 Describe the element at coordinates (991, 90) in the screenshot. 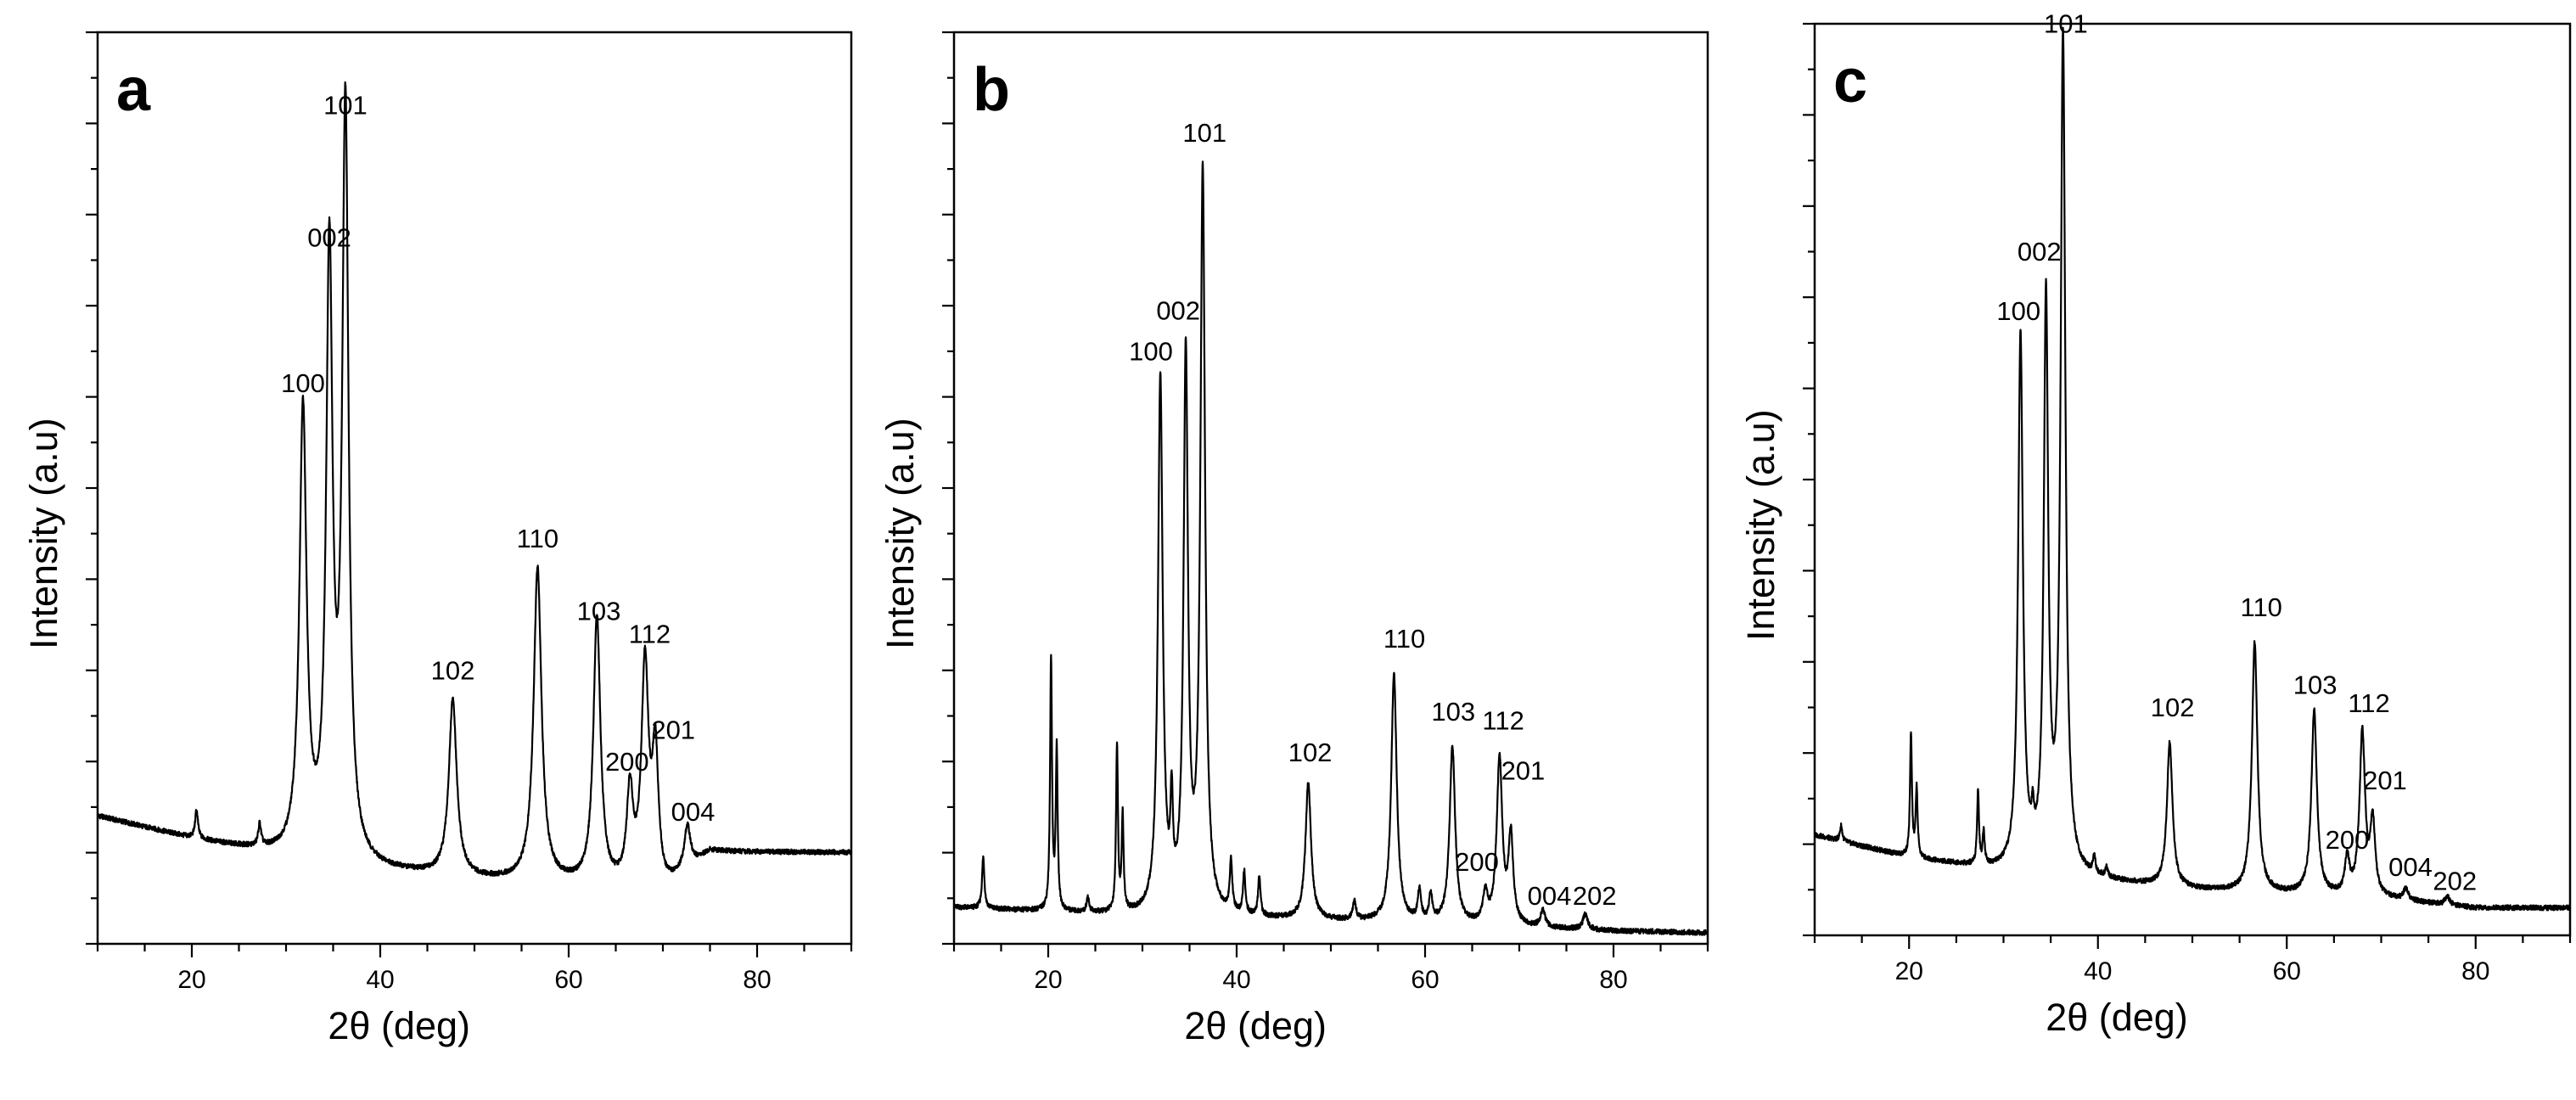

I see `panel-letter: b` at that location.